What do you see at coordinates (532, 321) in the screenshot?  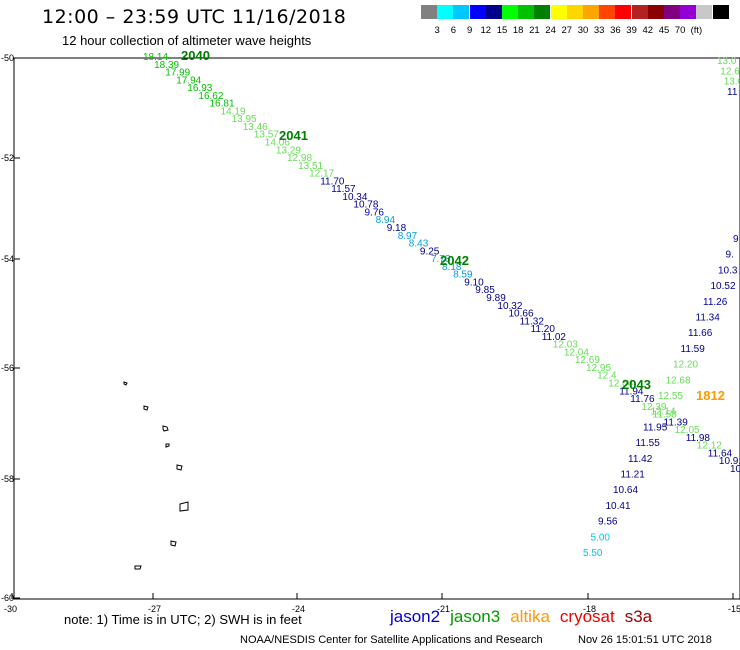 I see `wave-height-label: 11.32` at bounding box center [532, 321].